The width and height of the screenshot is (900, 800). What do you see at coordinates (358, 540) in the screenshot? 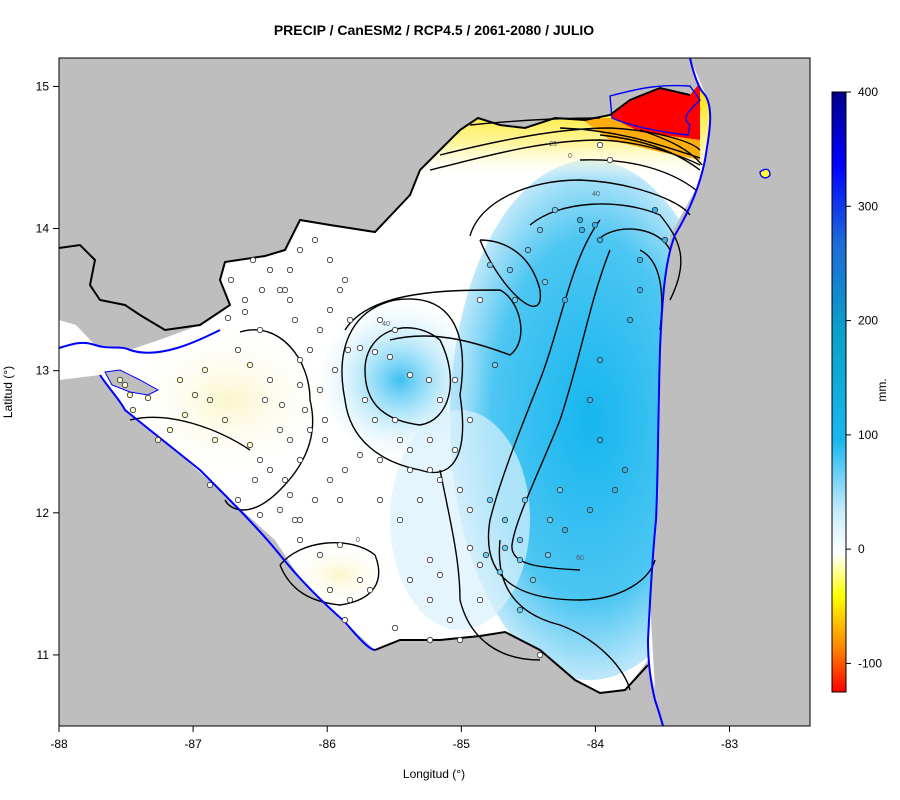
I see `contour-label: 0` at bounding box center [358, 540].